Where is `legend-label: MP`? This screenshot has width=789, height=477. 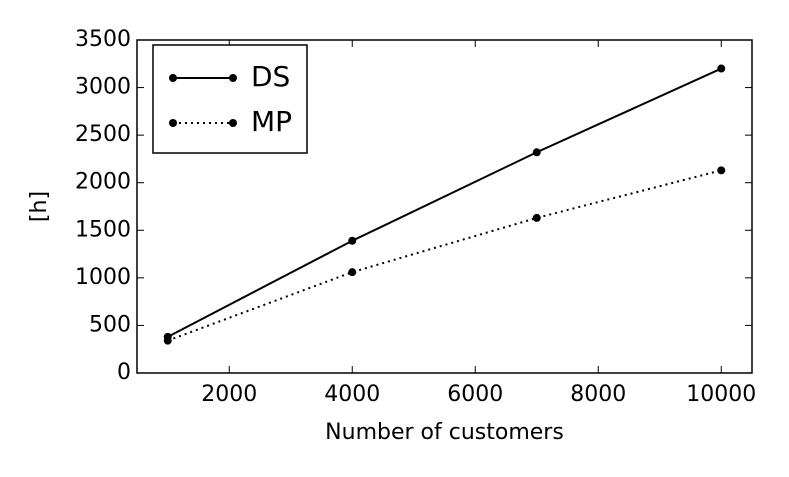 legend-label: MP is located at coordinates (271, 121).